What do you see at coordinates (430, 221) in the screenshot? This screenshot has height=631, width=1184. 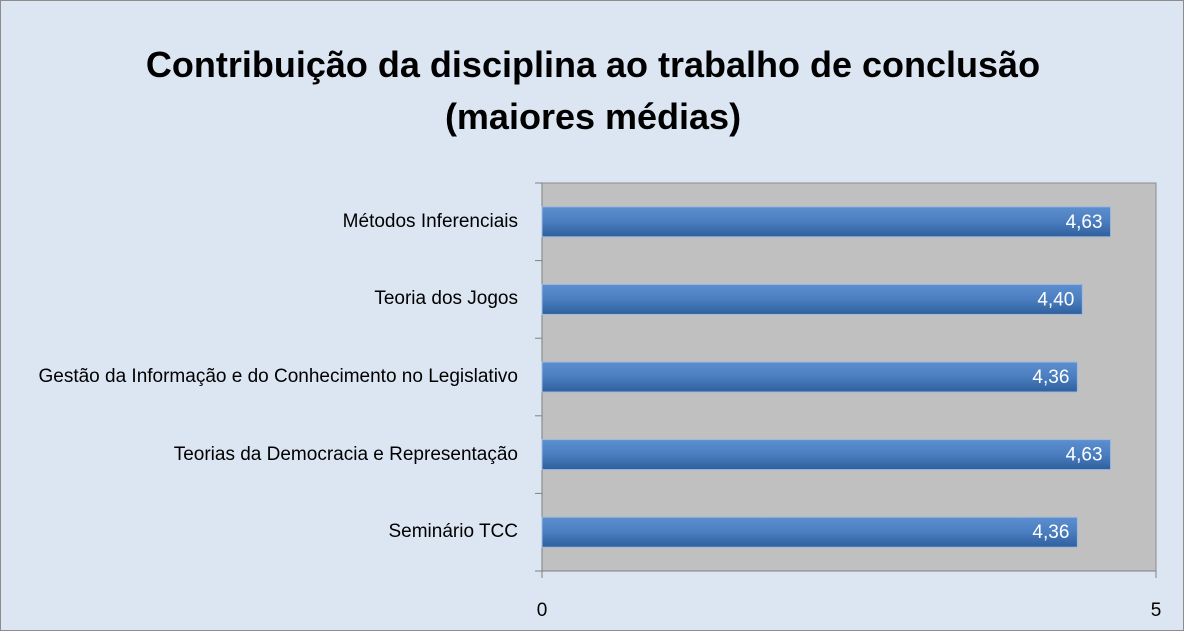 I see `y-tick-label: Métodos Inferenciais` at bounding box center [430, 221].